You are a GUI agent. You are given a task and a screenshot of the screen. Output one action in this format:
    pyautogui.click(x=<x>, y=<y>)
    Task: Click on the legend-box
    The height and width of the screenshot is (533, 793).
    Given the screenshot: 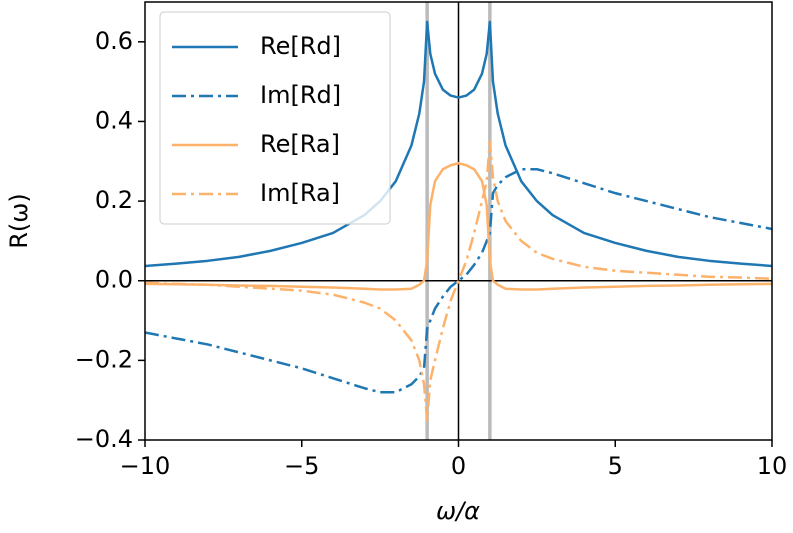 What is the action you would take?
    pyautogui.click(x=275, y=118)
    